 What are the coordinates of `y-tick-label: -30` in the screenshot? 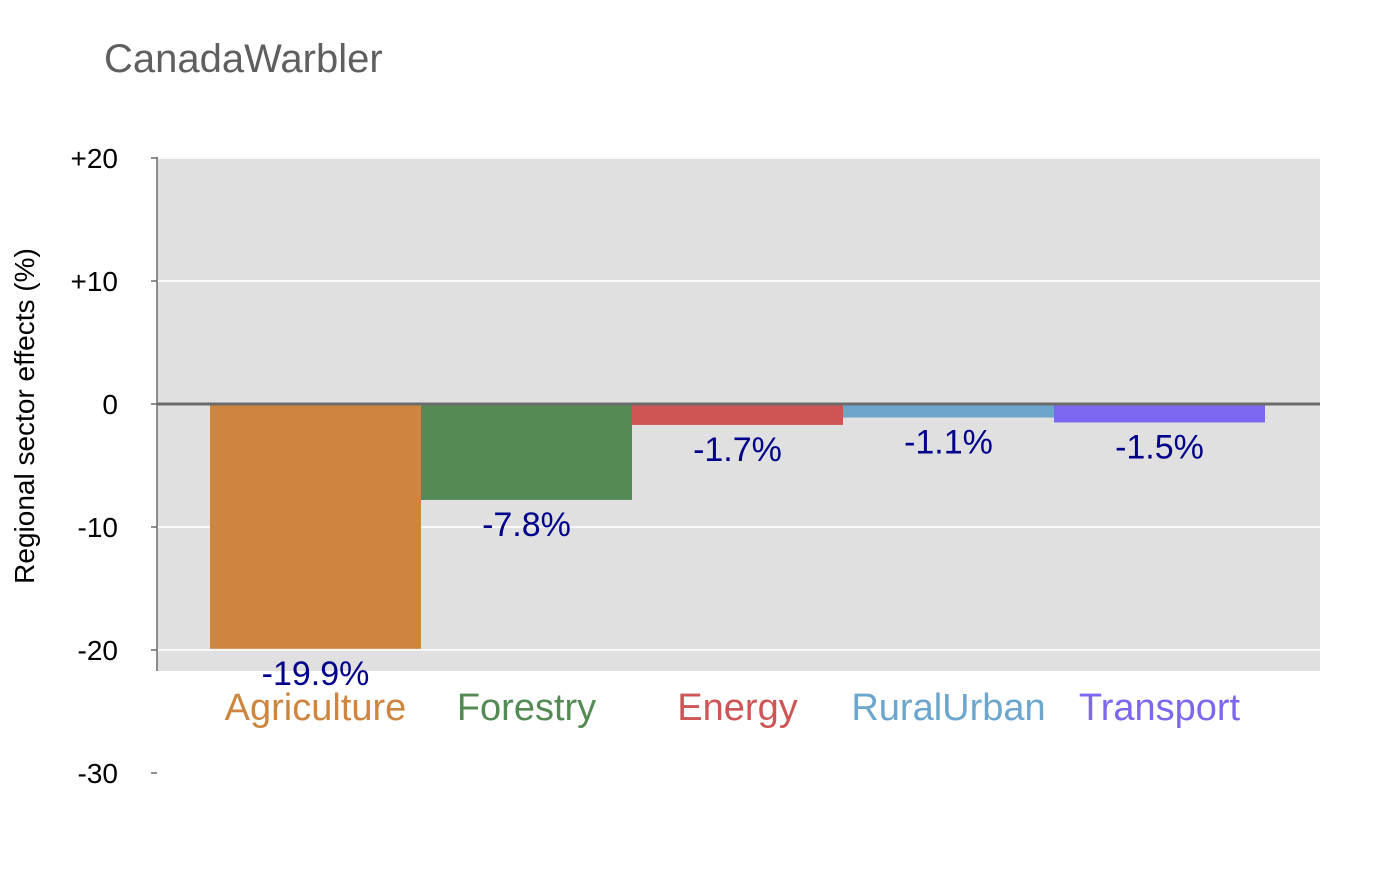 It's located at (98, 773).